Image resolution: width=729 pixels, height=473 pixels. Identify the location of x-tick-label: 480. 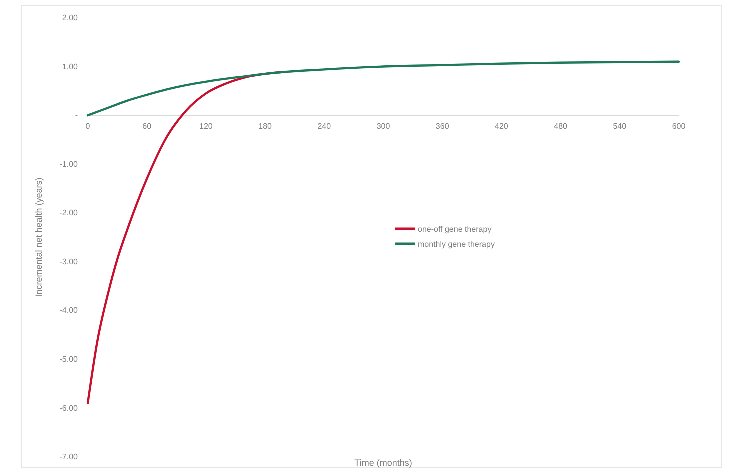
(561, 127).